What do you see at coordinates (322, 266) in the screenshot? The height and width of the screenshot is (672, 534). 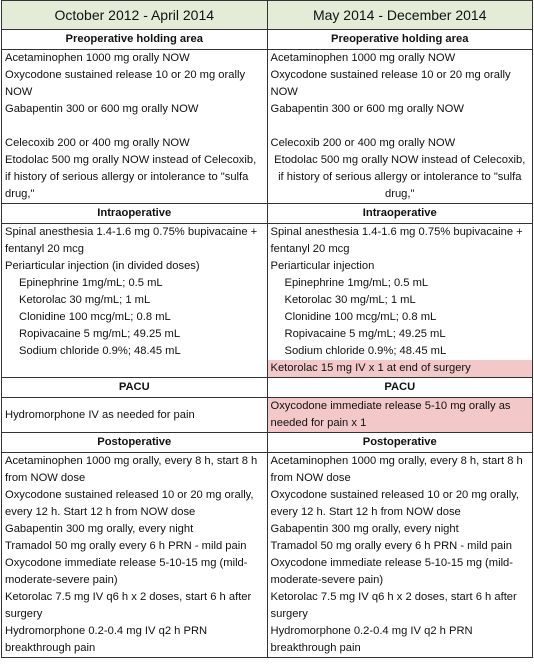 I see `item: Periarticular injection` at bounding box center [322, 266].